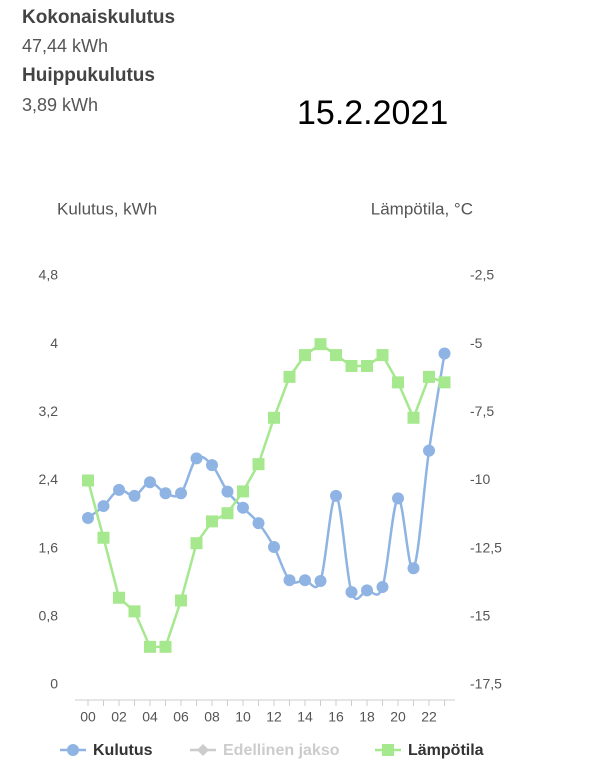  I want to click on peak-label: Huippukulutus, so click(88, 75).